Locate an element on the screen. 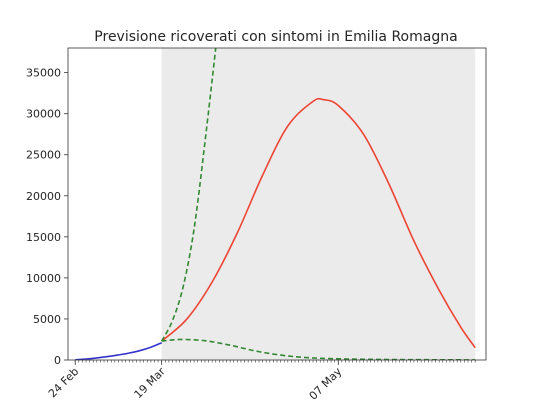 The image size is (540, 405). y-tick-label: 10000 is located at coordinates (43, 278).